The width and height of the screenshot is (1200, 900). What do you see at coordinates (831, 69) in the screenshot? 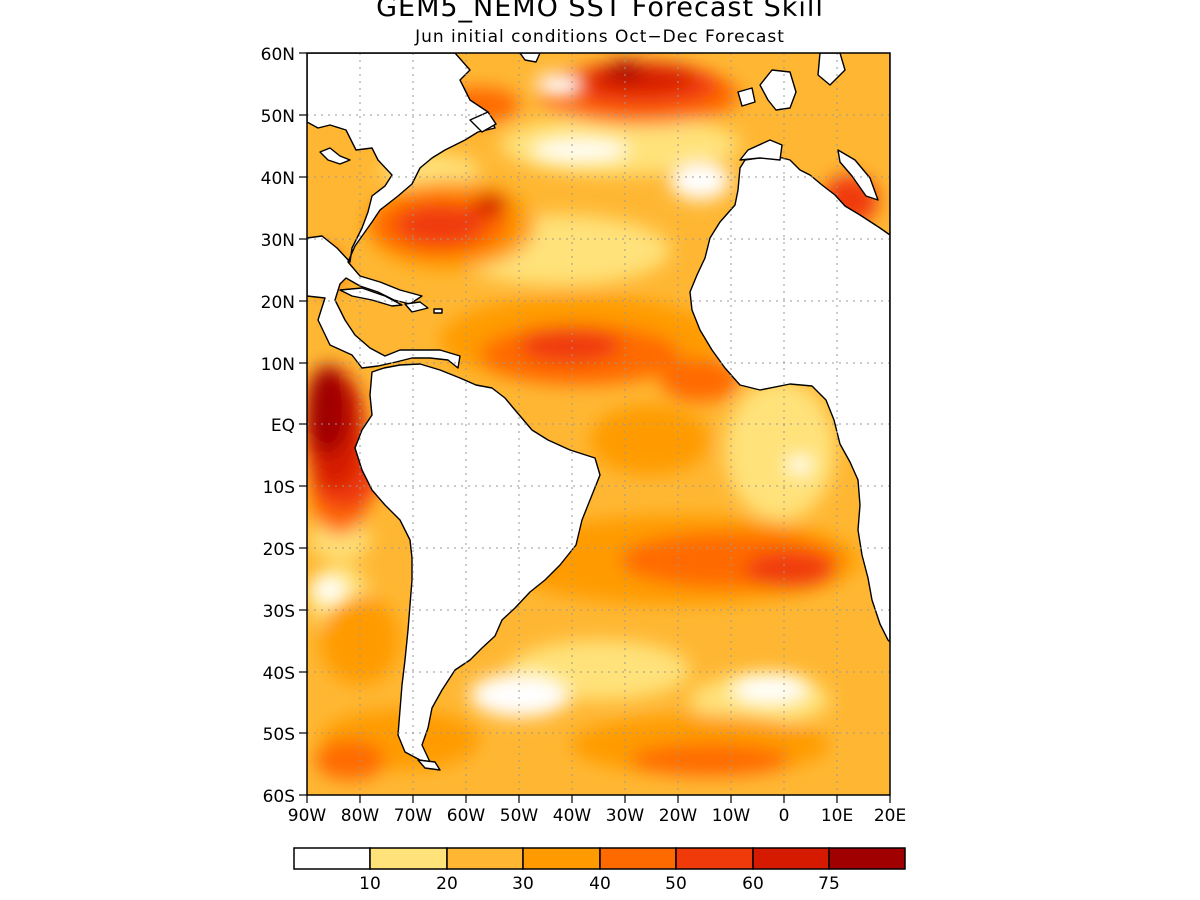
I see `scandinavia` at bounding box center [831, 69].